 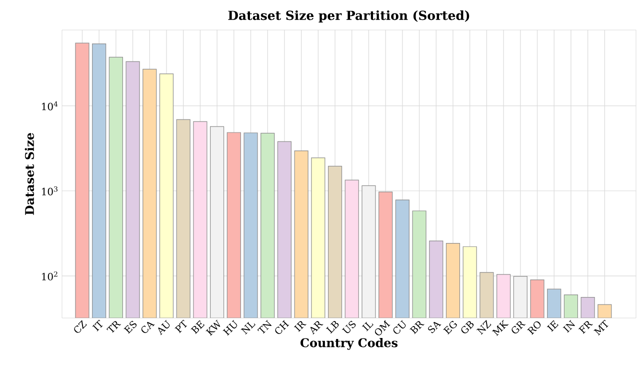 What do you see at coordinates (534, 328) in the screenshot?
I see `x-tick-label: RO` at bounding box center [534, 328].